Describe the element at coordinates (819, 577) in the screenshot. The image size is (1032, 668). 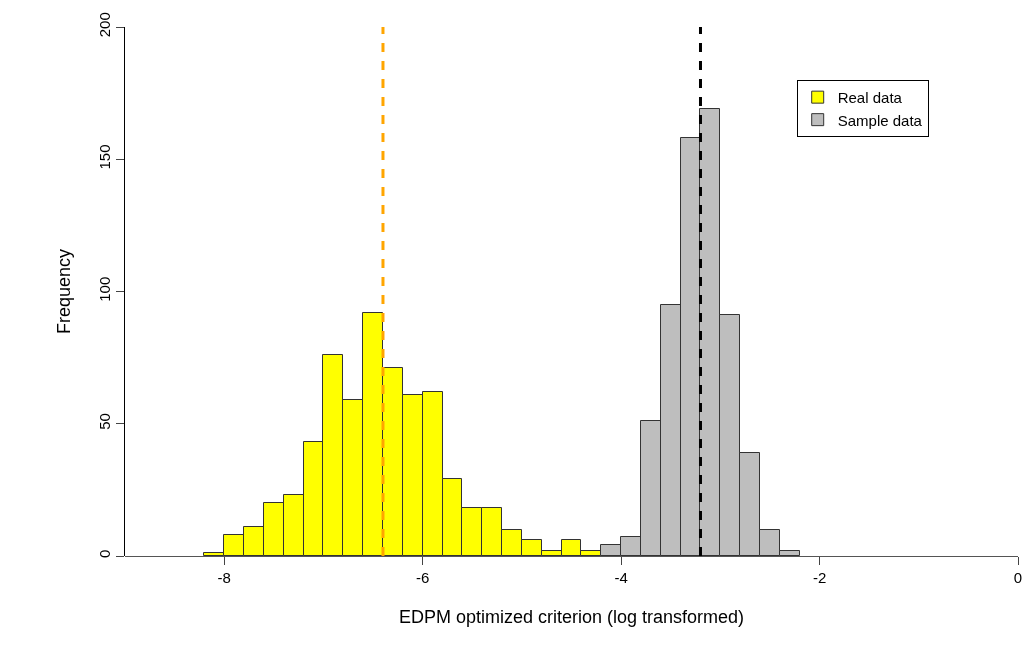
I see `x-tick-label: -2` at that location.